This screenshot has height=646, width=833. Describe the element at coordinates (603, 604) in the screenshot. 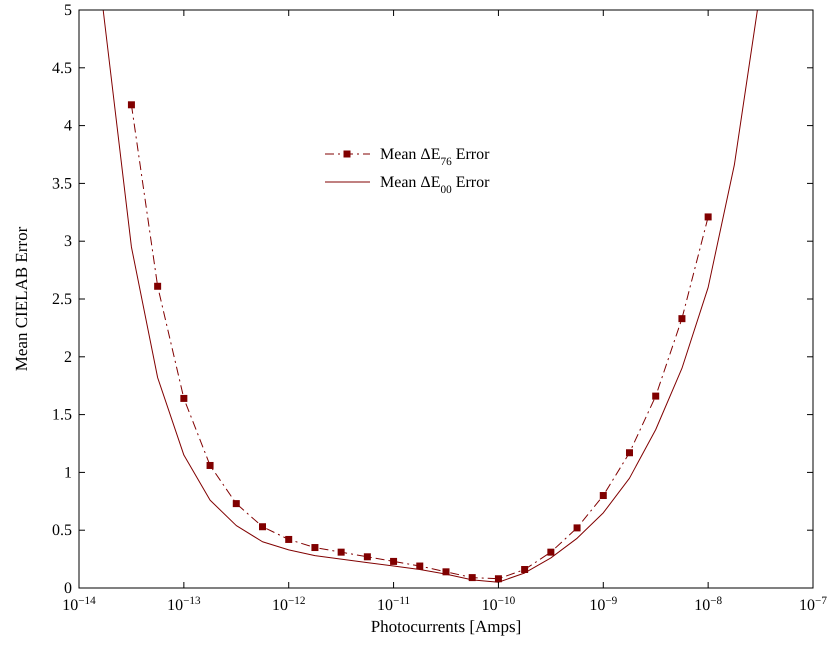

I see `x-tick-label: 10$^{−9}$` at that location.